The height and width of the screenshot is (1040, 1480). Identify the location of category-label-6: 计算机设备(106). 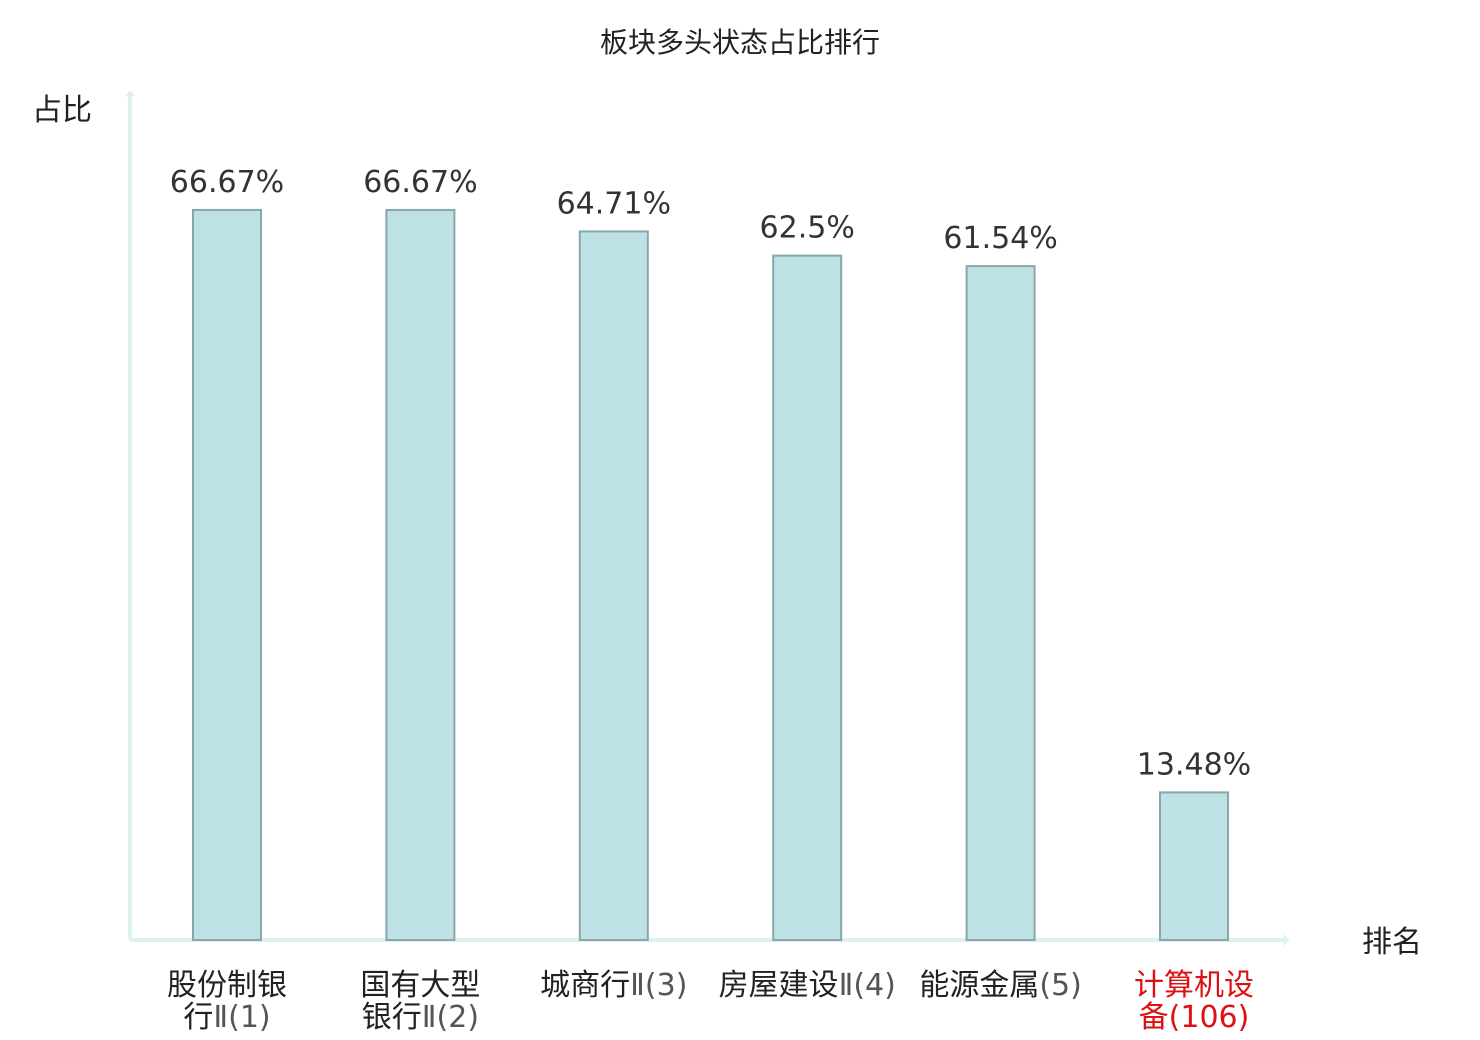
(1194, 1001).